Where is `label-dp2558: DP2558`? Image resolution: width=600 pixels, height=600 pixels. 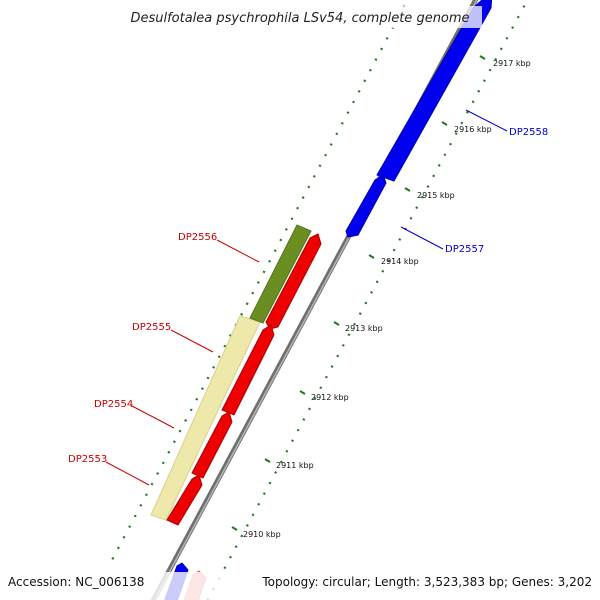
label-dp2558: DP2558 is located at coordinates (528, 132).